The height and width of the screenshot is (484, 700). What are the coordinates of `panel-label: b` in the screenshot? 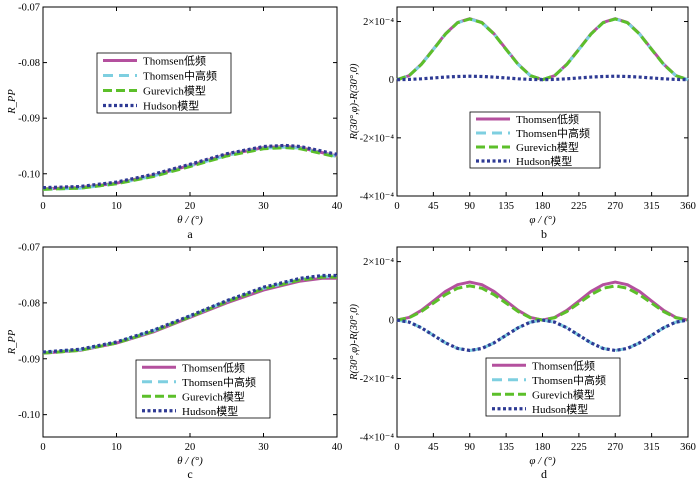 It's located at (544, 234).